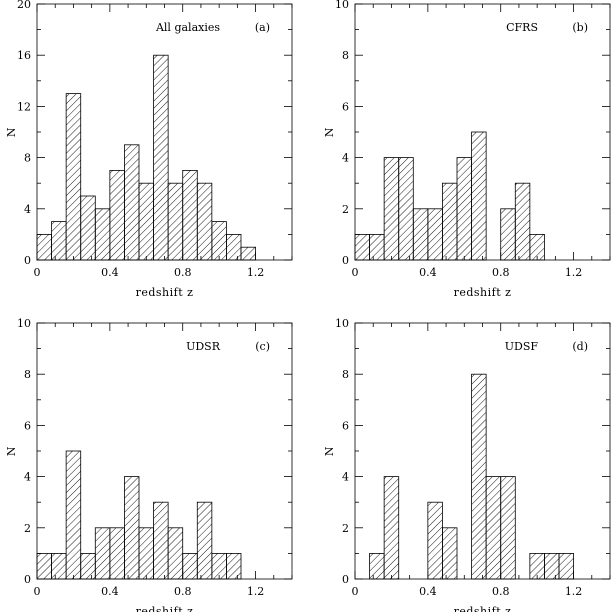 The image size is (612, 612). Describe the element at coordinates (262, 27) in the screenshot. I see `panel-tag: (a)` at that location.